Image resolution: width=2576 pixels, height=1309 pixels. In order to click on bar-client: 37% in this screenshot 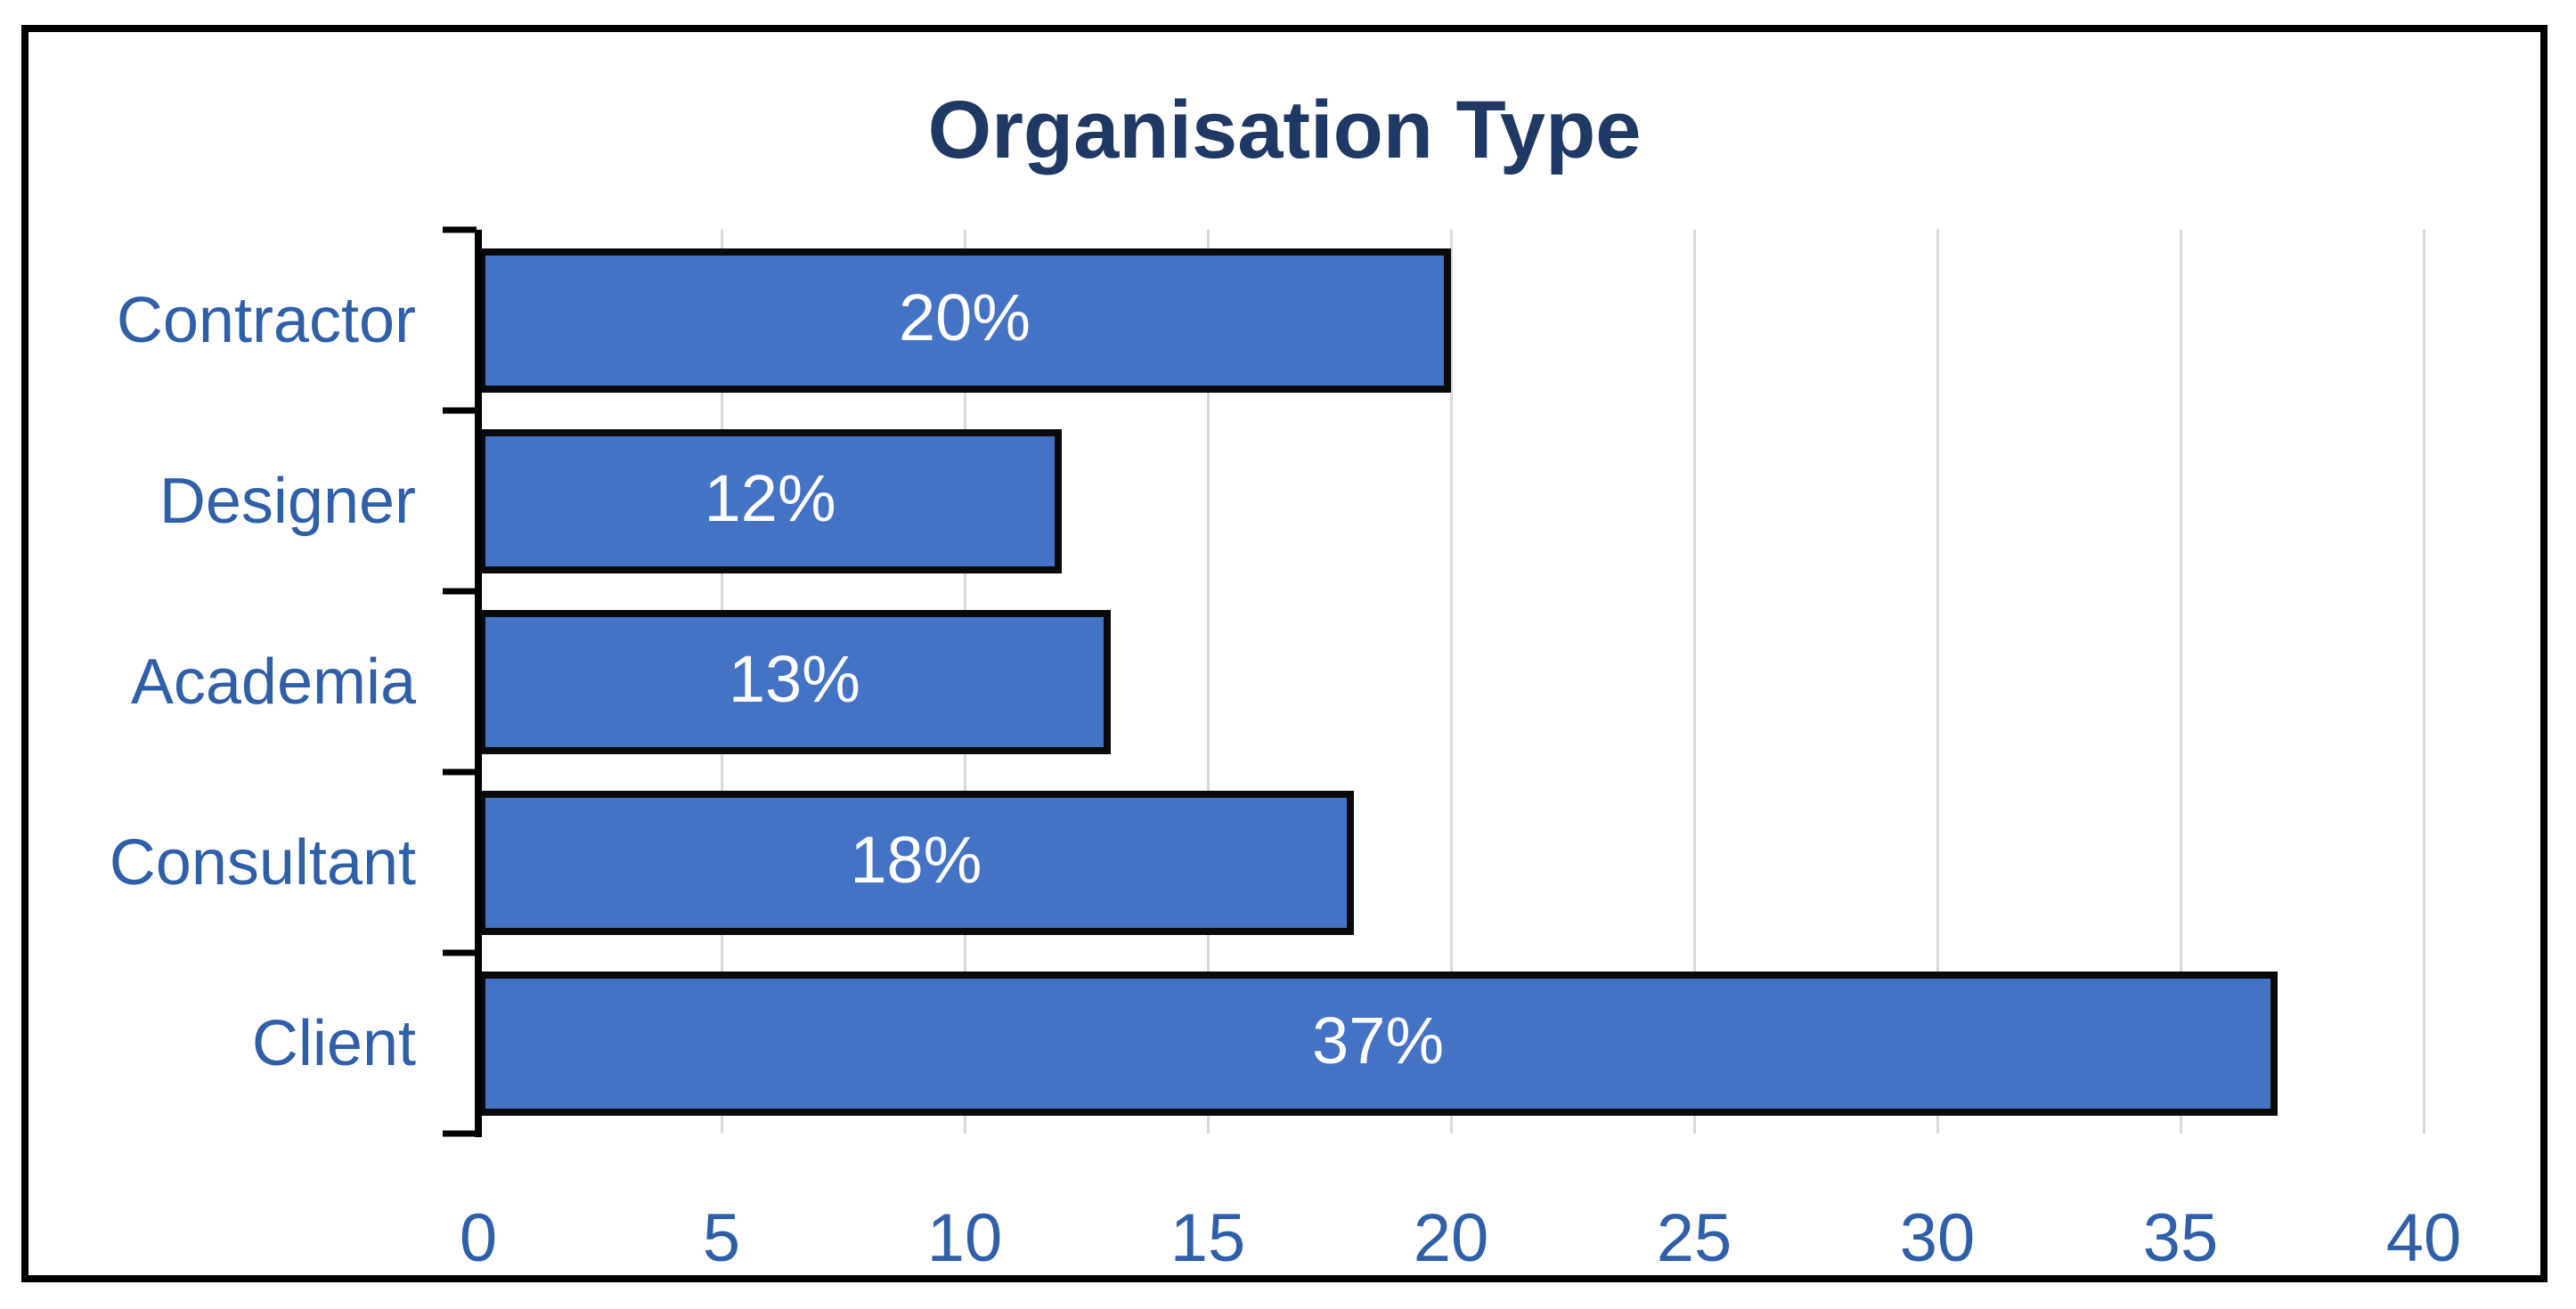, I will do `click(1378, 1043)`.